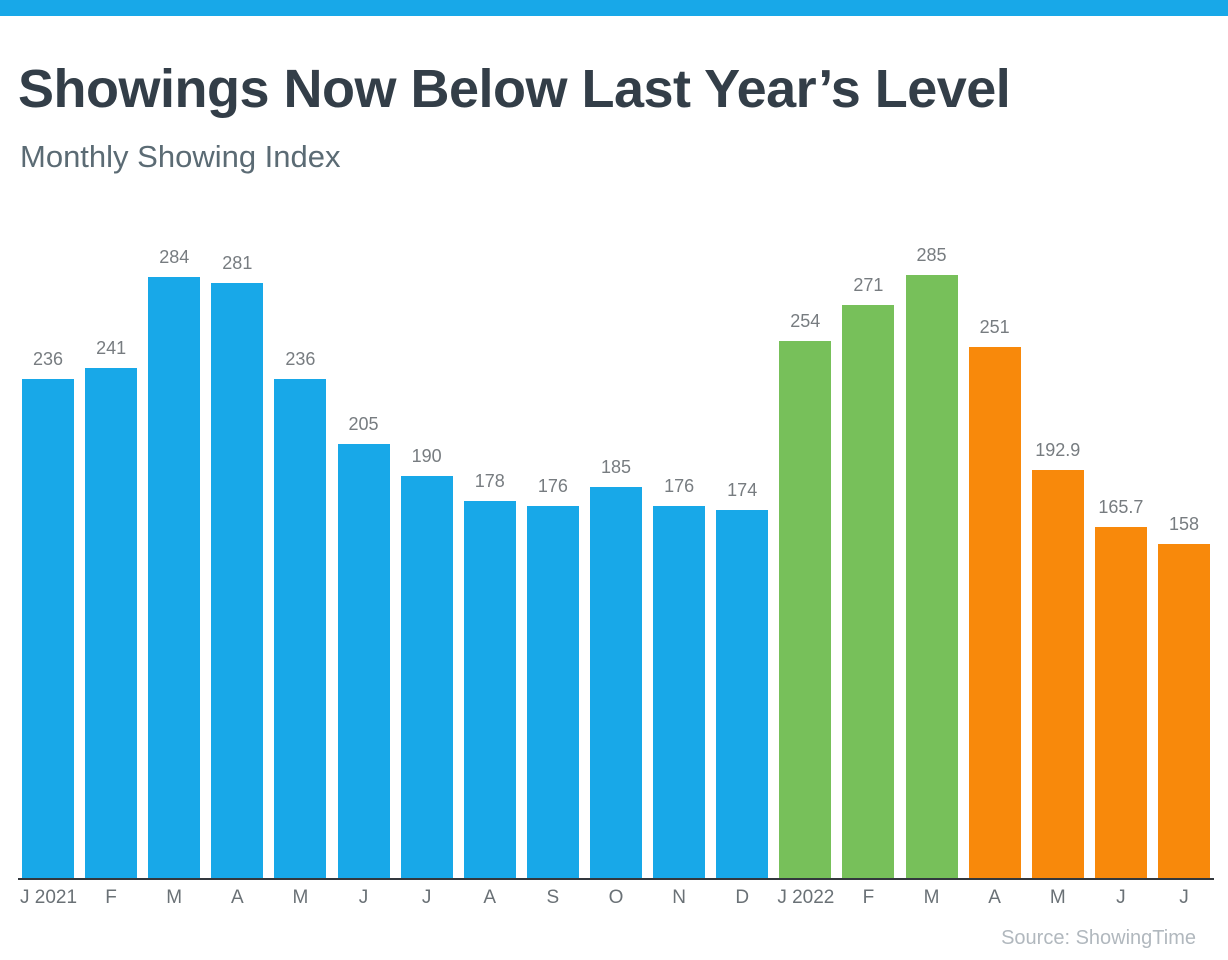 The width and height of the screenshot is (1228, 960). Describe the element at coordinates (1183, 524) in the screenshot. I see `bar-value-label: 158` at that location.